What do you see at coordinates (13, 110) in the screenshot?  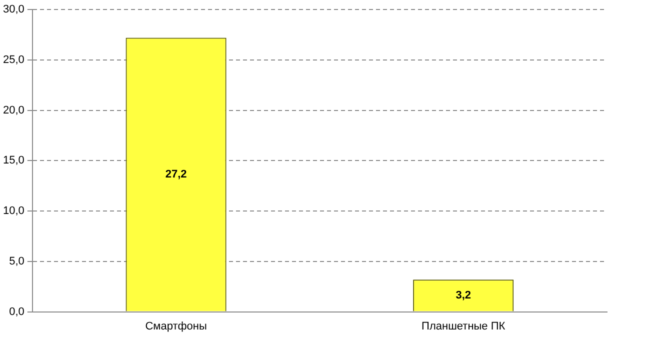 I see `y-tick-label: 20,0` at bounding box center [13, 110].